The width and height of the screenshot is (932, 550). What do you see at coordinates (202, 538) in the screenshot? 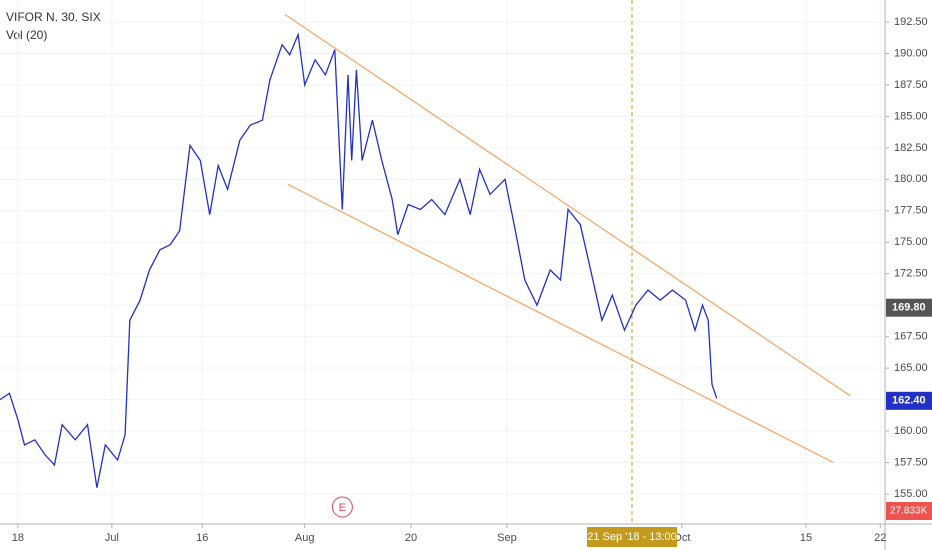
I see `x-tick-label: 16` at bounding box center [202, 538].